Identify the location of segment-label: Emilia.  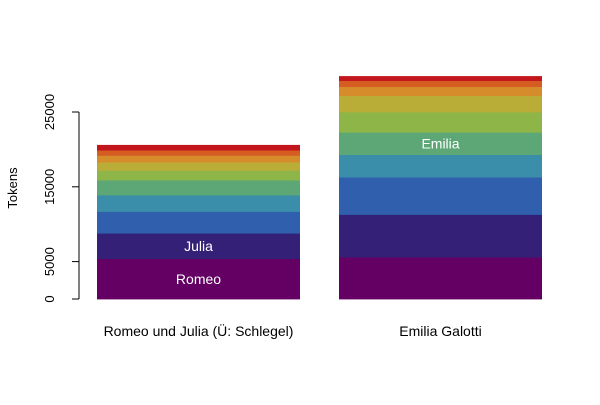
(440, 143).